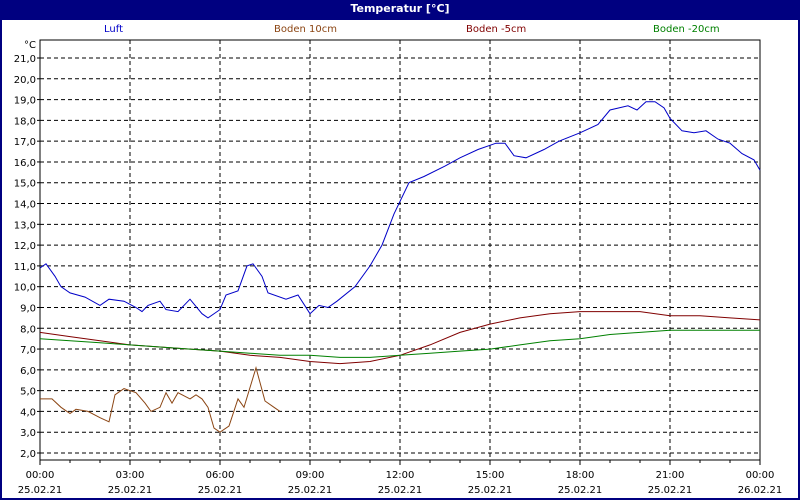 This screenshot has width=800, height=500. Describe the element at coordinates (220, 475) in the screenshot. I see `svg-text: 06:00` at that location.